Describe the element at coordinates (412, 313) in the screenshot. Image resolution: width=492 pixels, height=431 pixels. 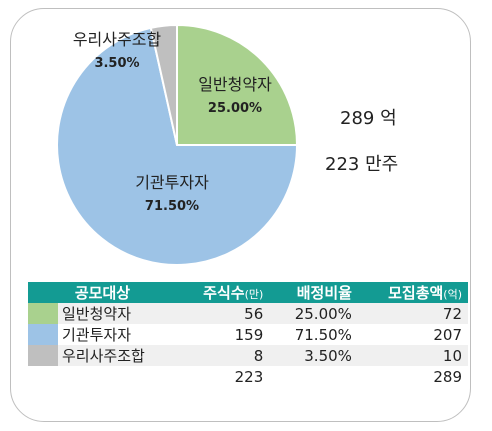
I see `row-amount: 72` at that location.